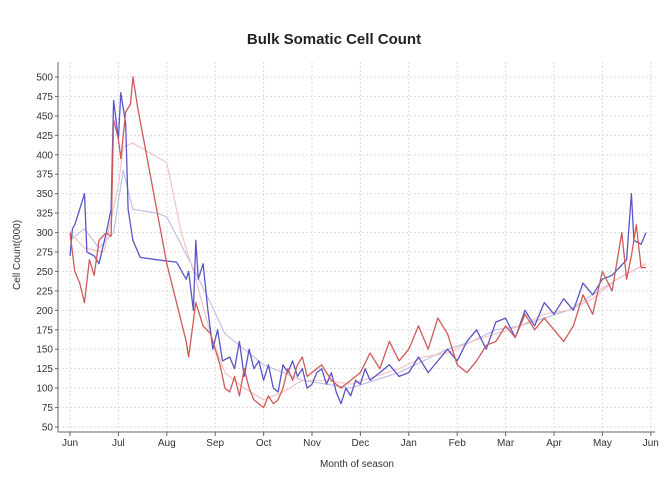 The image size is (668, 479). I want to click on x-tick-label: Oct, so click(264, 443).